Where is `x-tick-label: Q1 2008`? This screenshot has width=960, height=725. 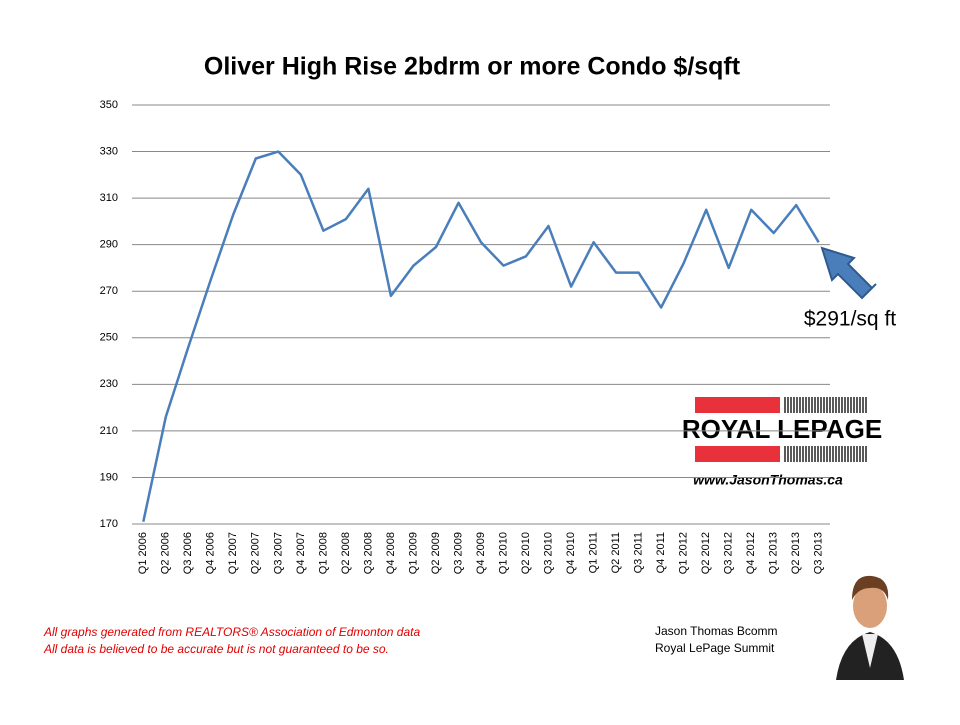
x-tick-label: Q1 2008 is located at coordinates (323, 553).